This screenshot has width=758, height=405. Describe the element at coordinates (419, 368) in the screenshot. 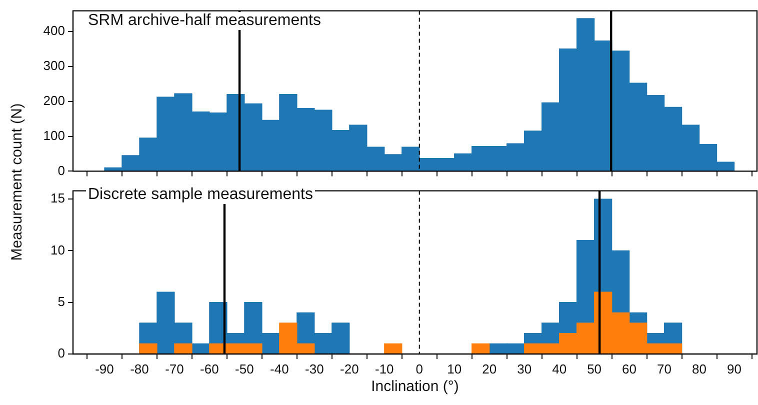

I see `x-tick-label: 0` at that location.